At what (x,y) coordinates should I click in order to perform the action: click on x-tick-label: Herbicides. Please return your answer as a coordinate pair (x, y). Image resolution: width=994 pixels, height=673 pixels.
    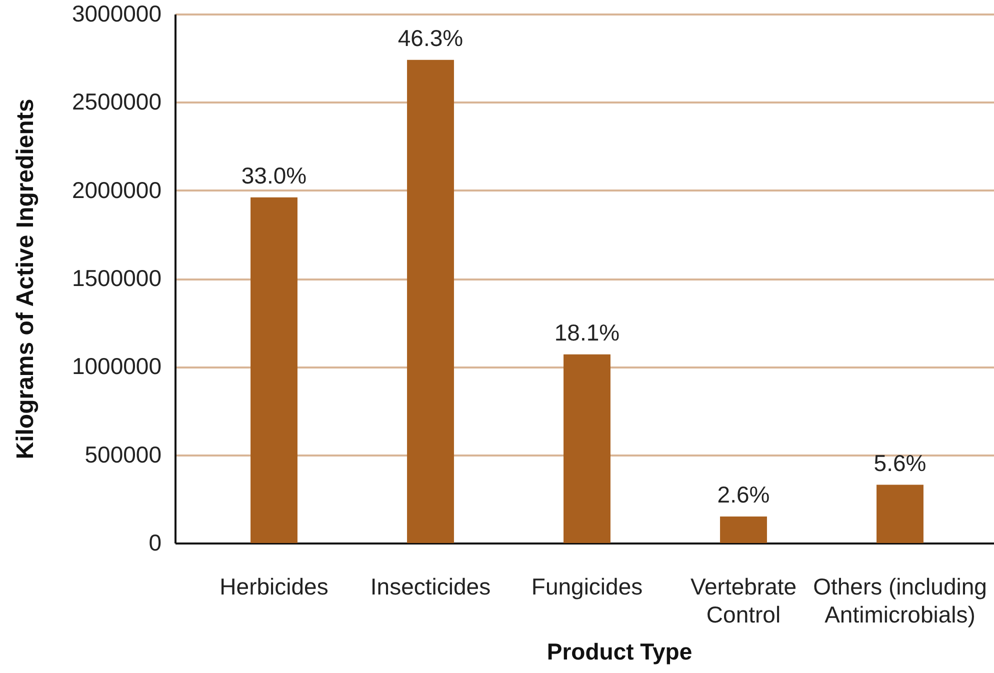
    Looking at the image, I should click on (274, 587).